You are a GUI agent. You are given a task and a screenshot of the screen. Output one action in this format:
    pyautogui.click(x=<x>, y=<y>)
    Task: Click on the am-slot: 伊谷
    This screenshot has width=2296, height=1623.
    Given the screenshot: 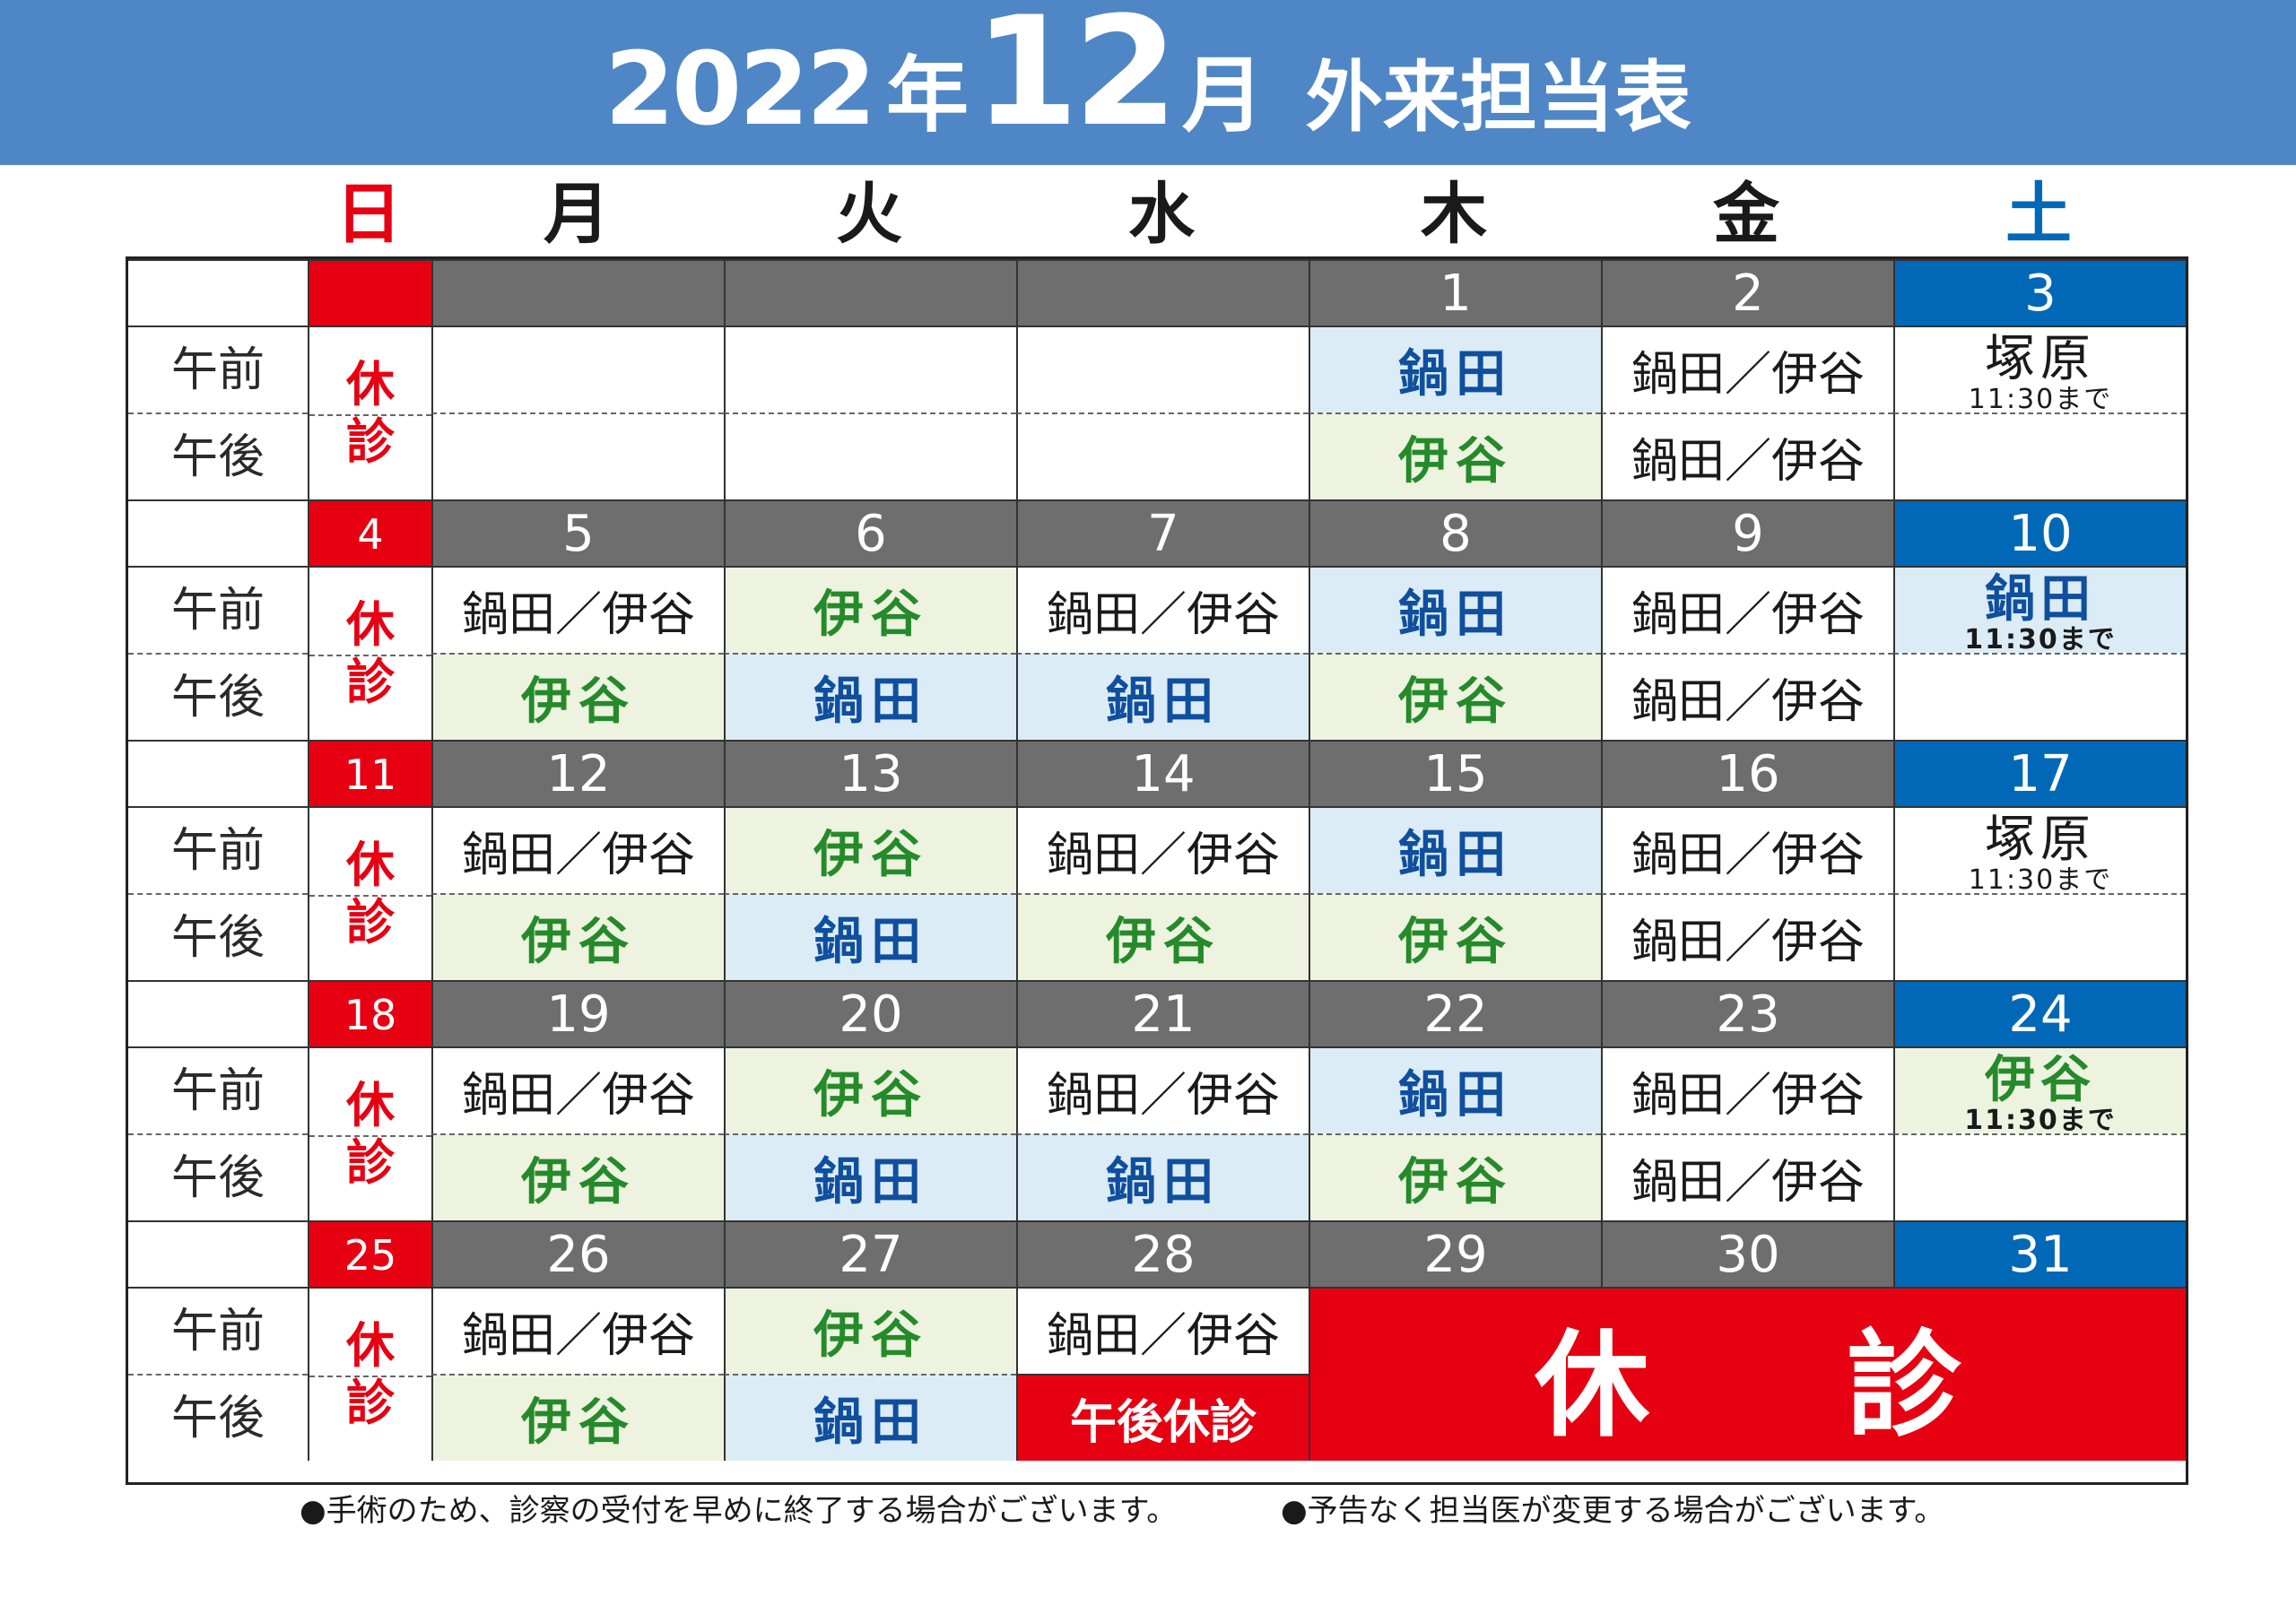 What is the action you would take?
    pyautogui.click(x=870, y=609)
    